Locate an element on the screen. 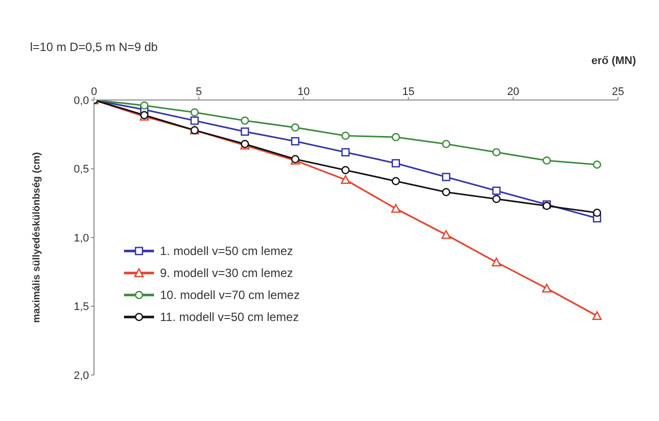  x-tick-label: 10 is located at coordinates (303, 92).